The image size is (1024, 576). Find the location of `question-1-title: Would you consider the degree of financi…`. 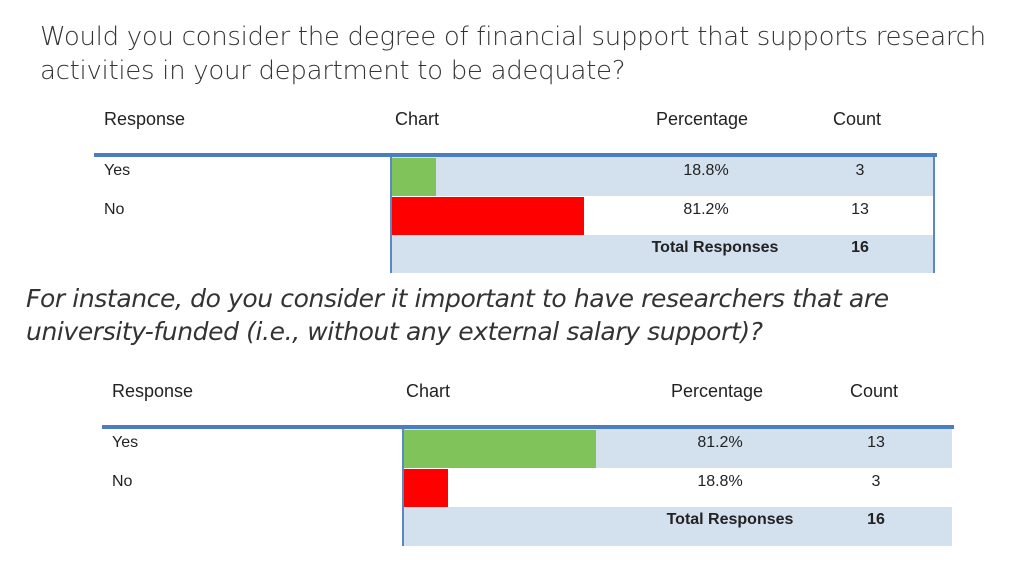

question-1-title: Would you consider the degree of financi… is located at coordinates (513, 54).